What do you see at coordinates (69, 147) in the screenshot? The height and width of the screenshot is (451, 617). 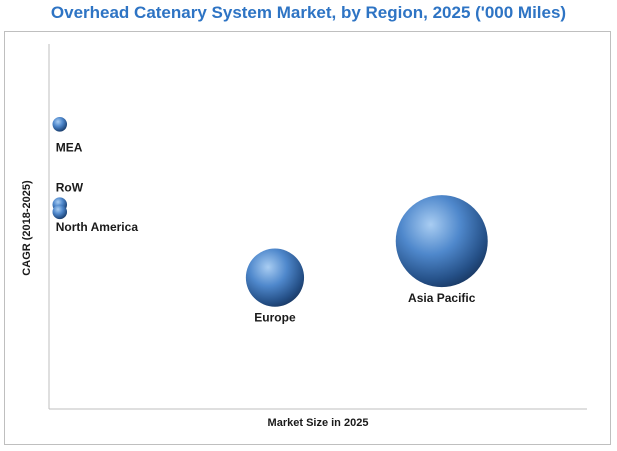 I see `point-label-mea: MEA` at bounding box center [69, 147].